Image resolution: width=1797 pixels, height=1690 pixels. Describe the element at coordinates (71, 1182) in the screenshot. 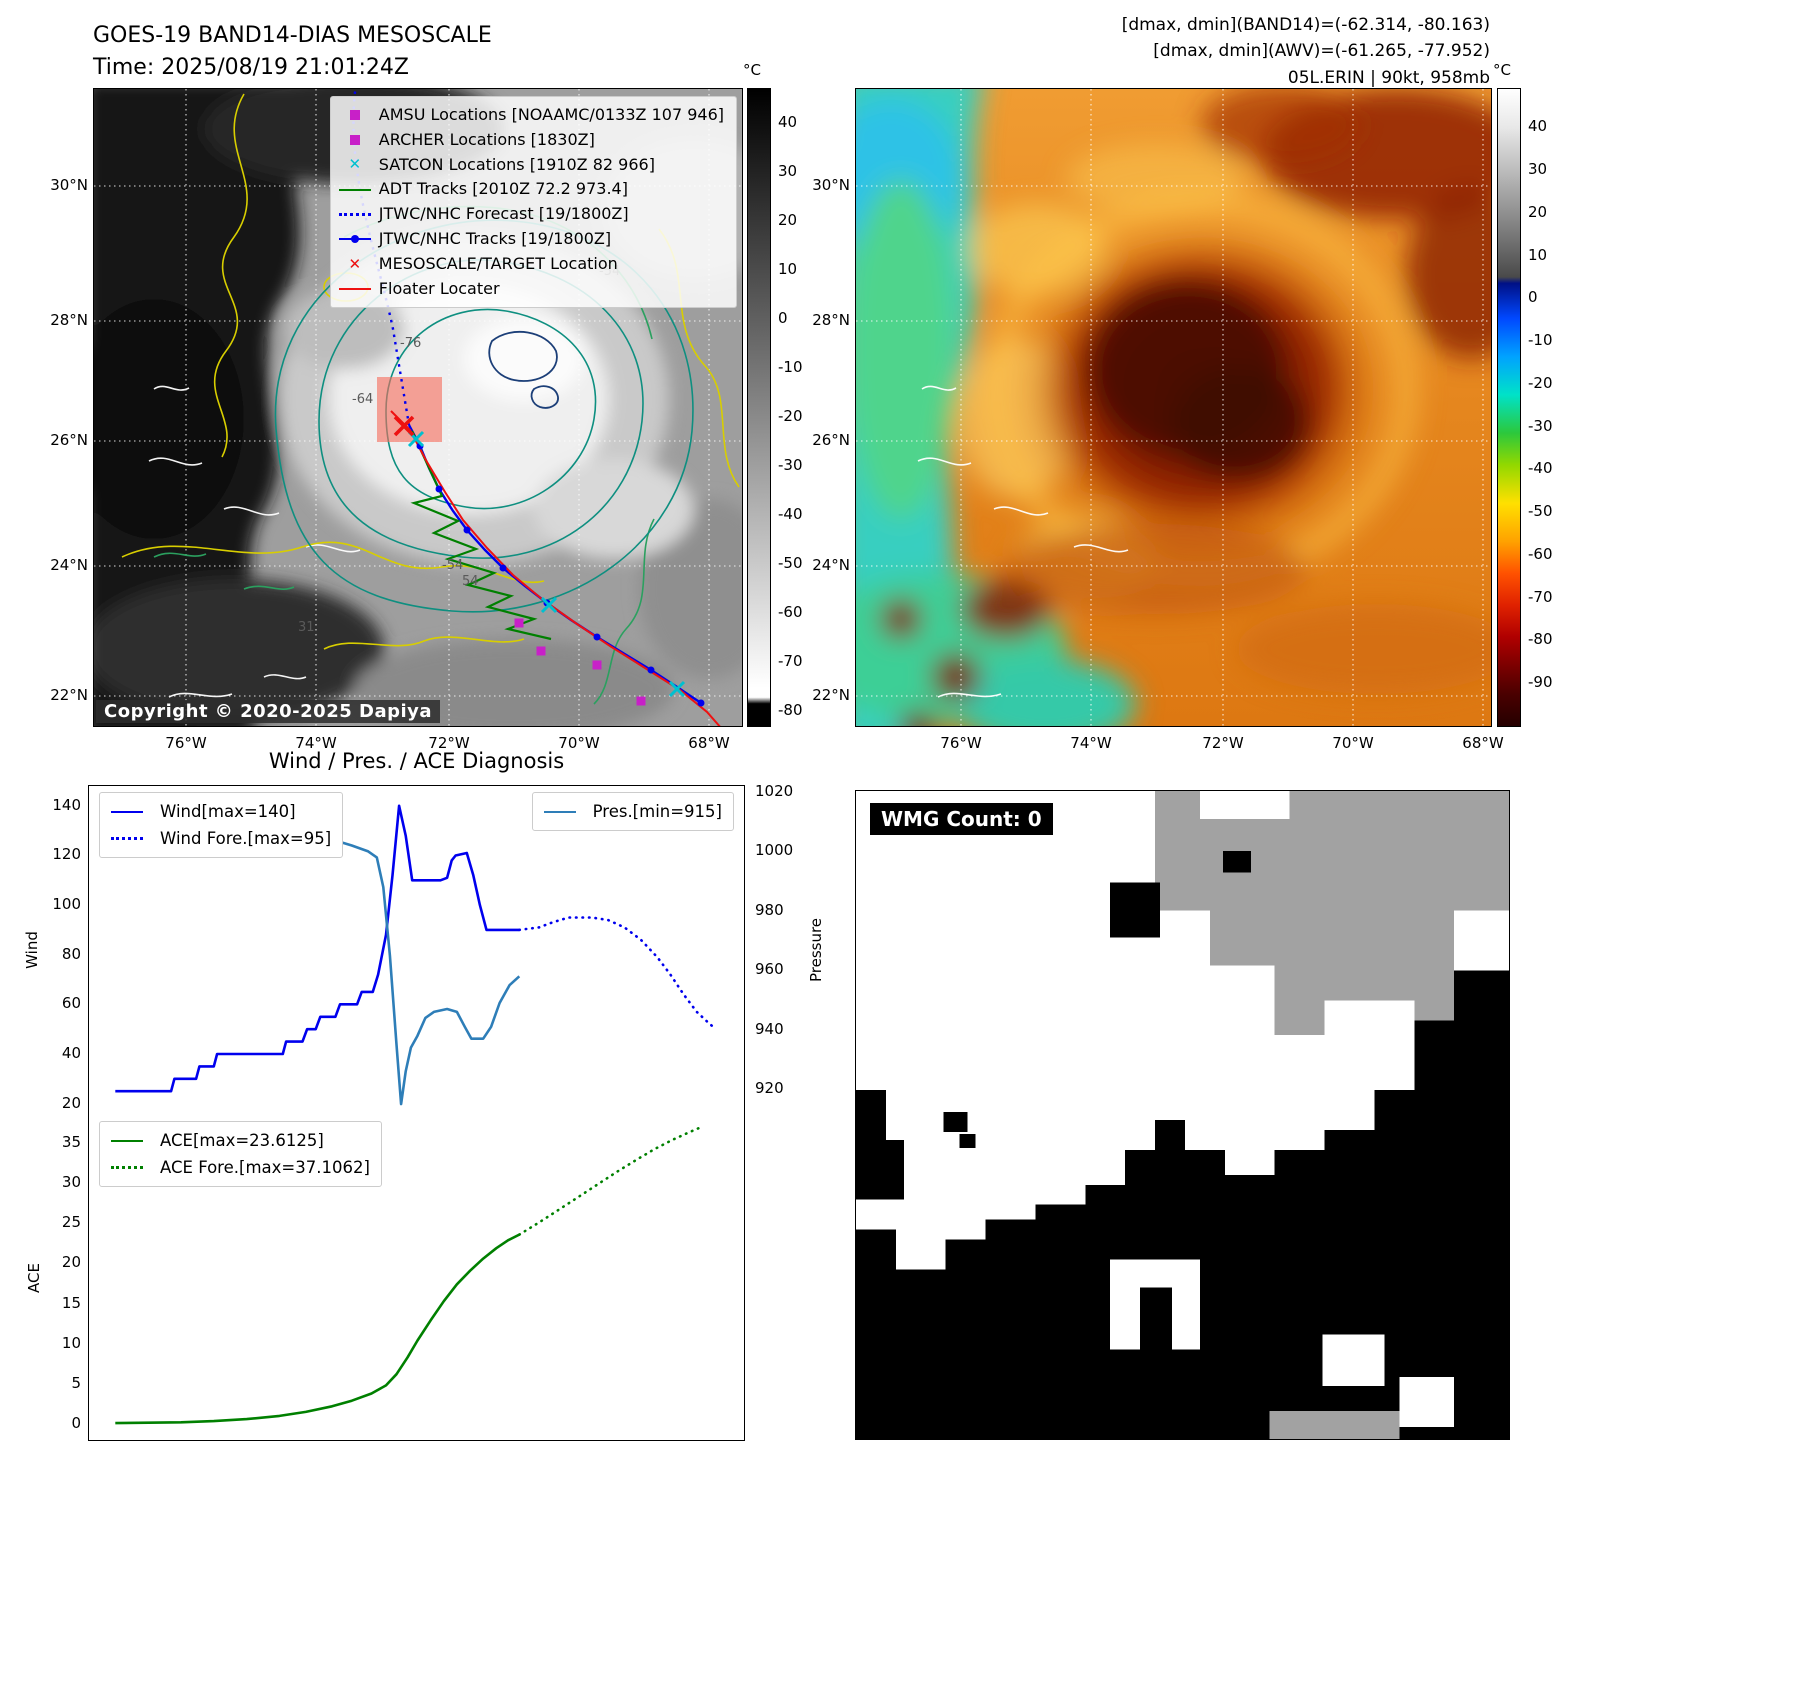

I see `y-tick-label: 30` at that location.